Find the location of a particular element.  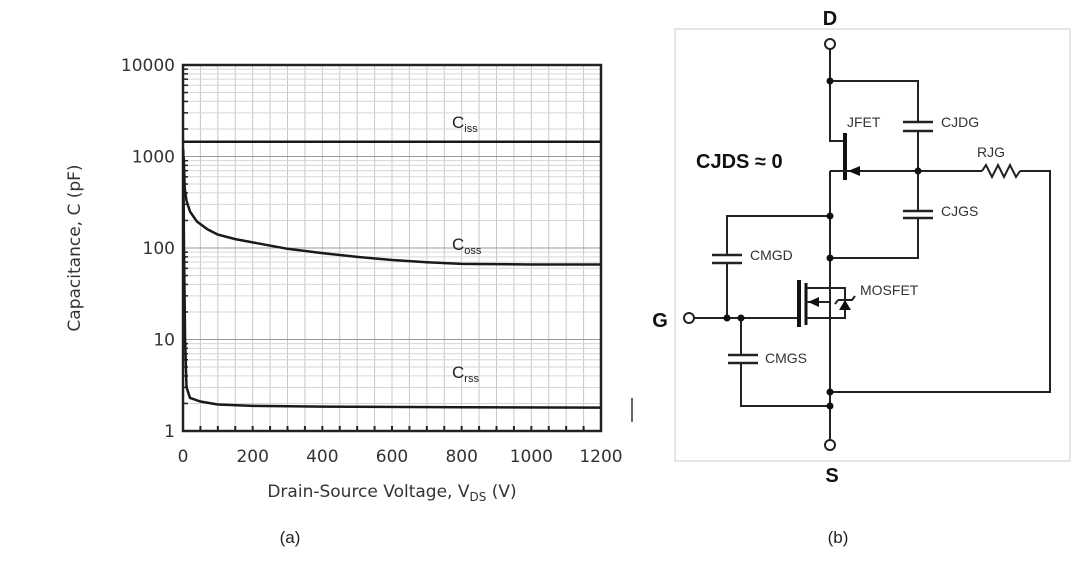

drain-label: D is located at coordinates (830, 19).